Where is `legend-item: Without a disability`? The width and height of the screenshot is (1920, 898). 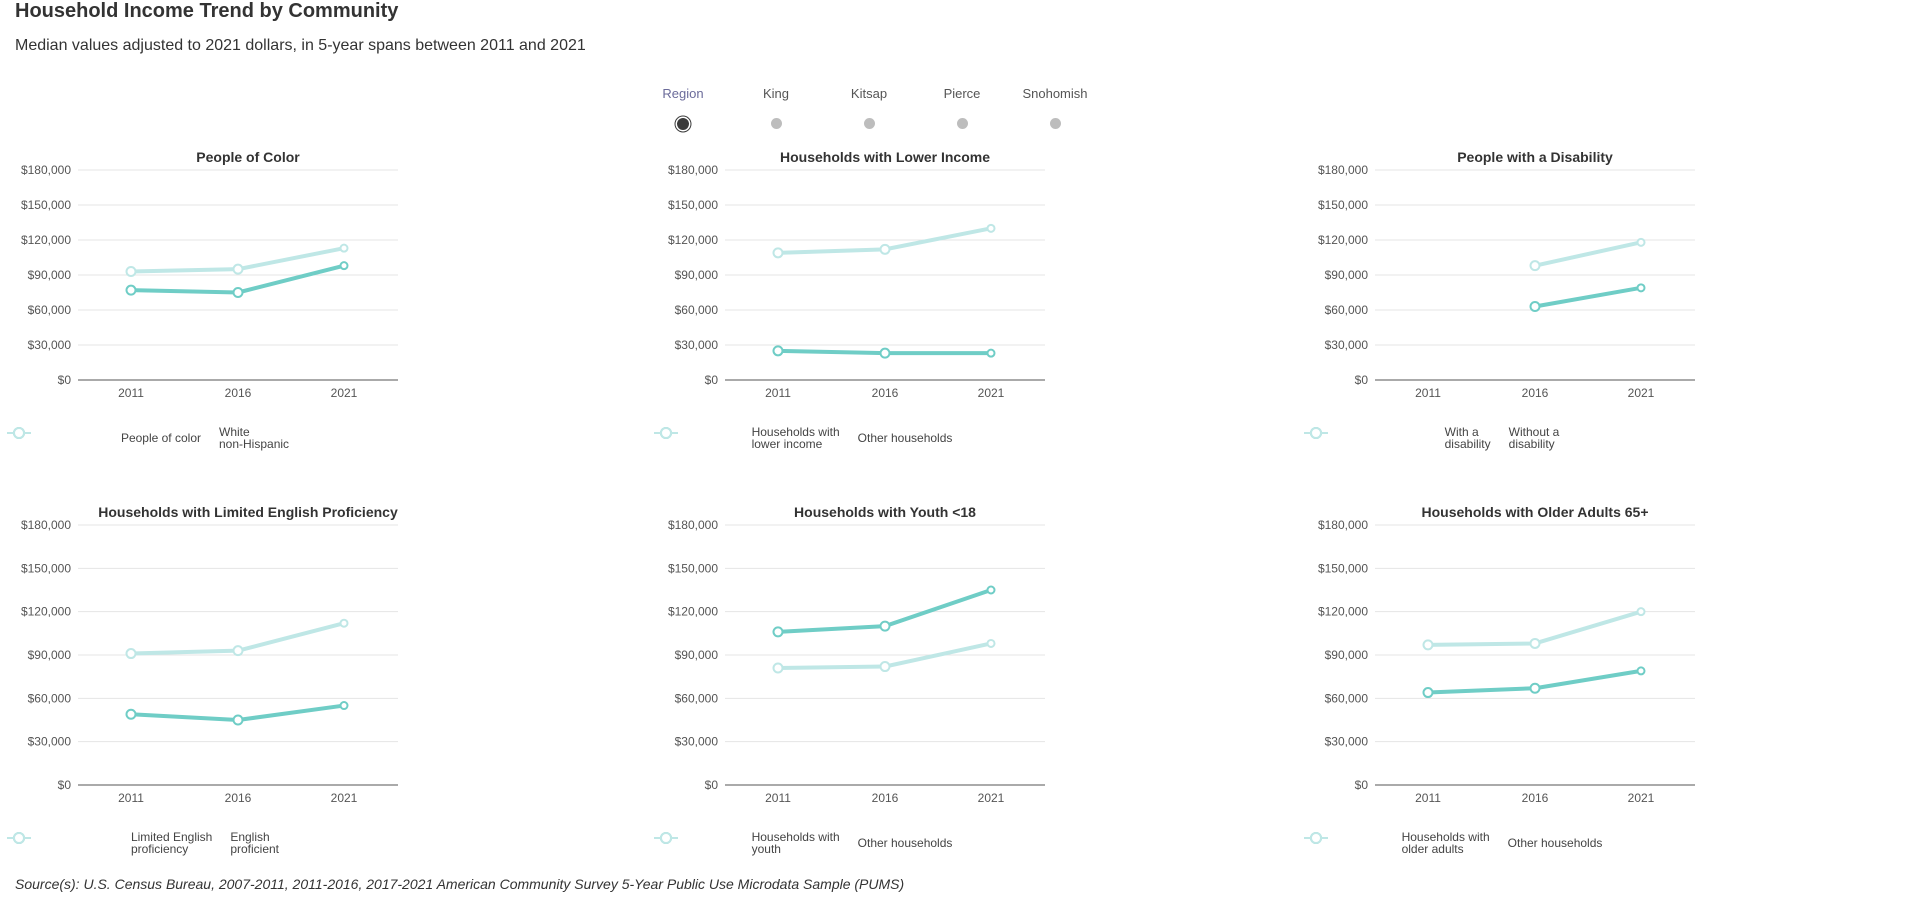
legend-item: Without a disability is located at coordinates (1432, 438).